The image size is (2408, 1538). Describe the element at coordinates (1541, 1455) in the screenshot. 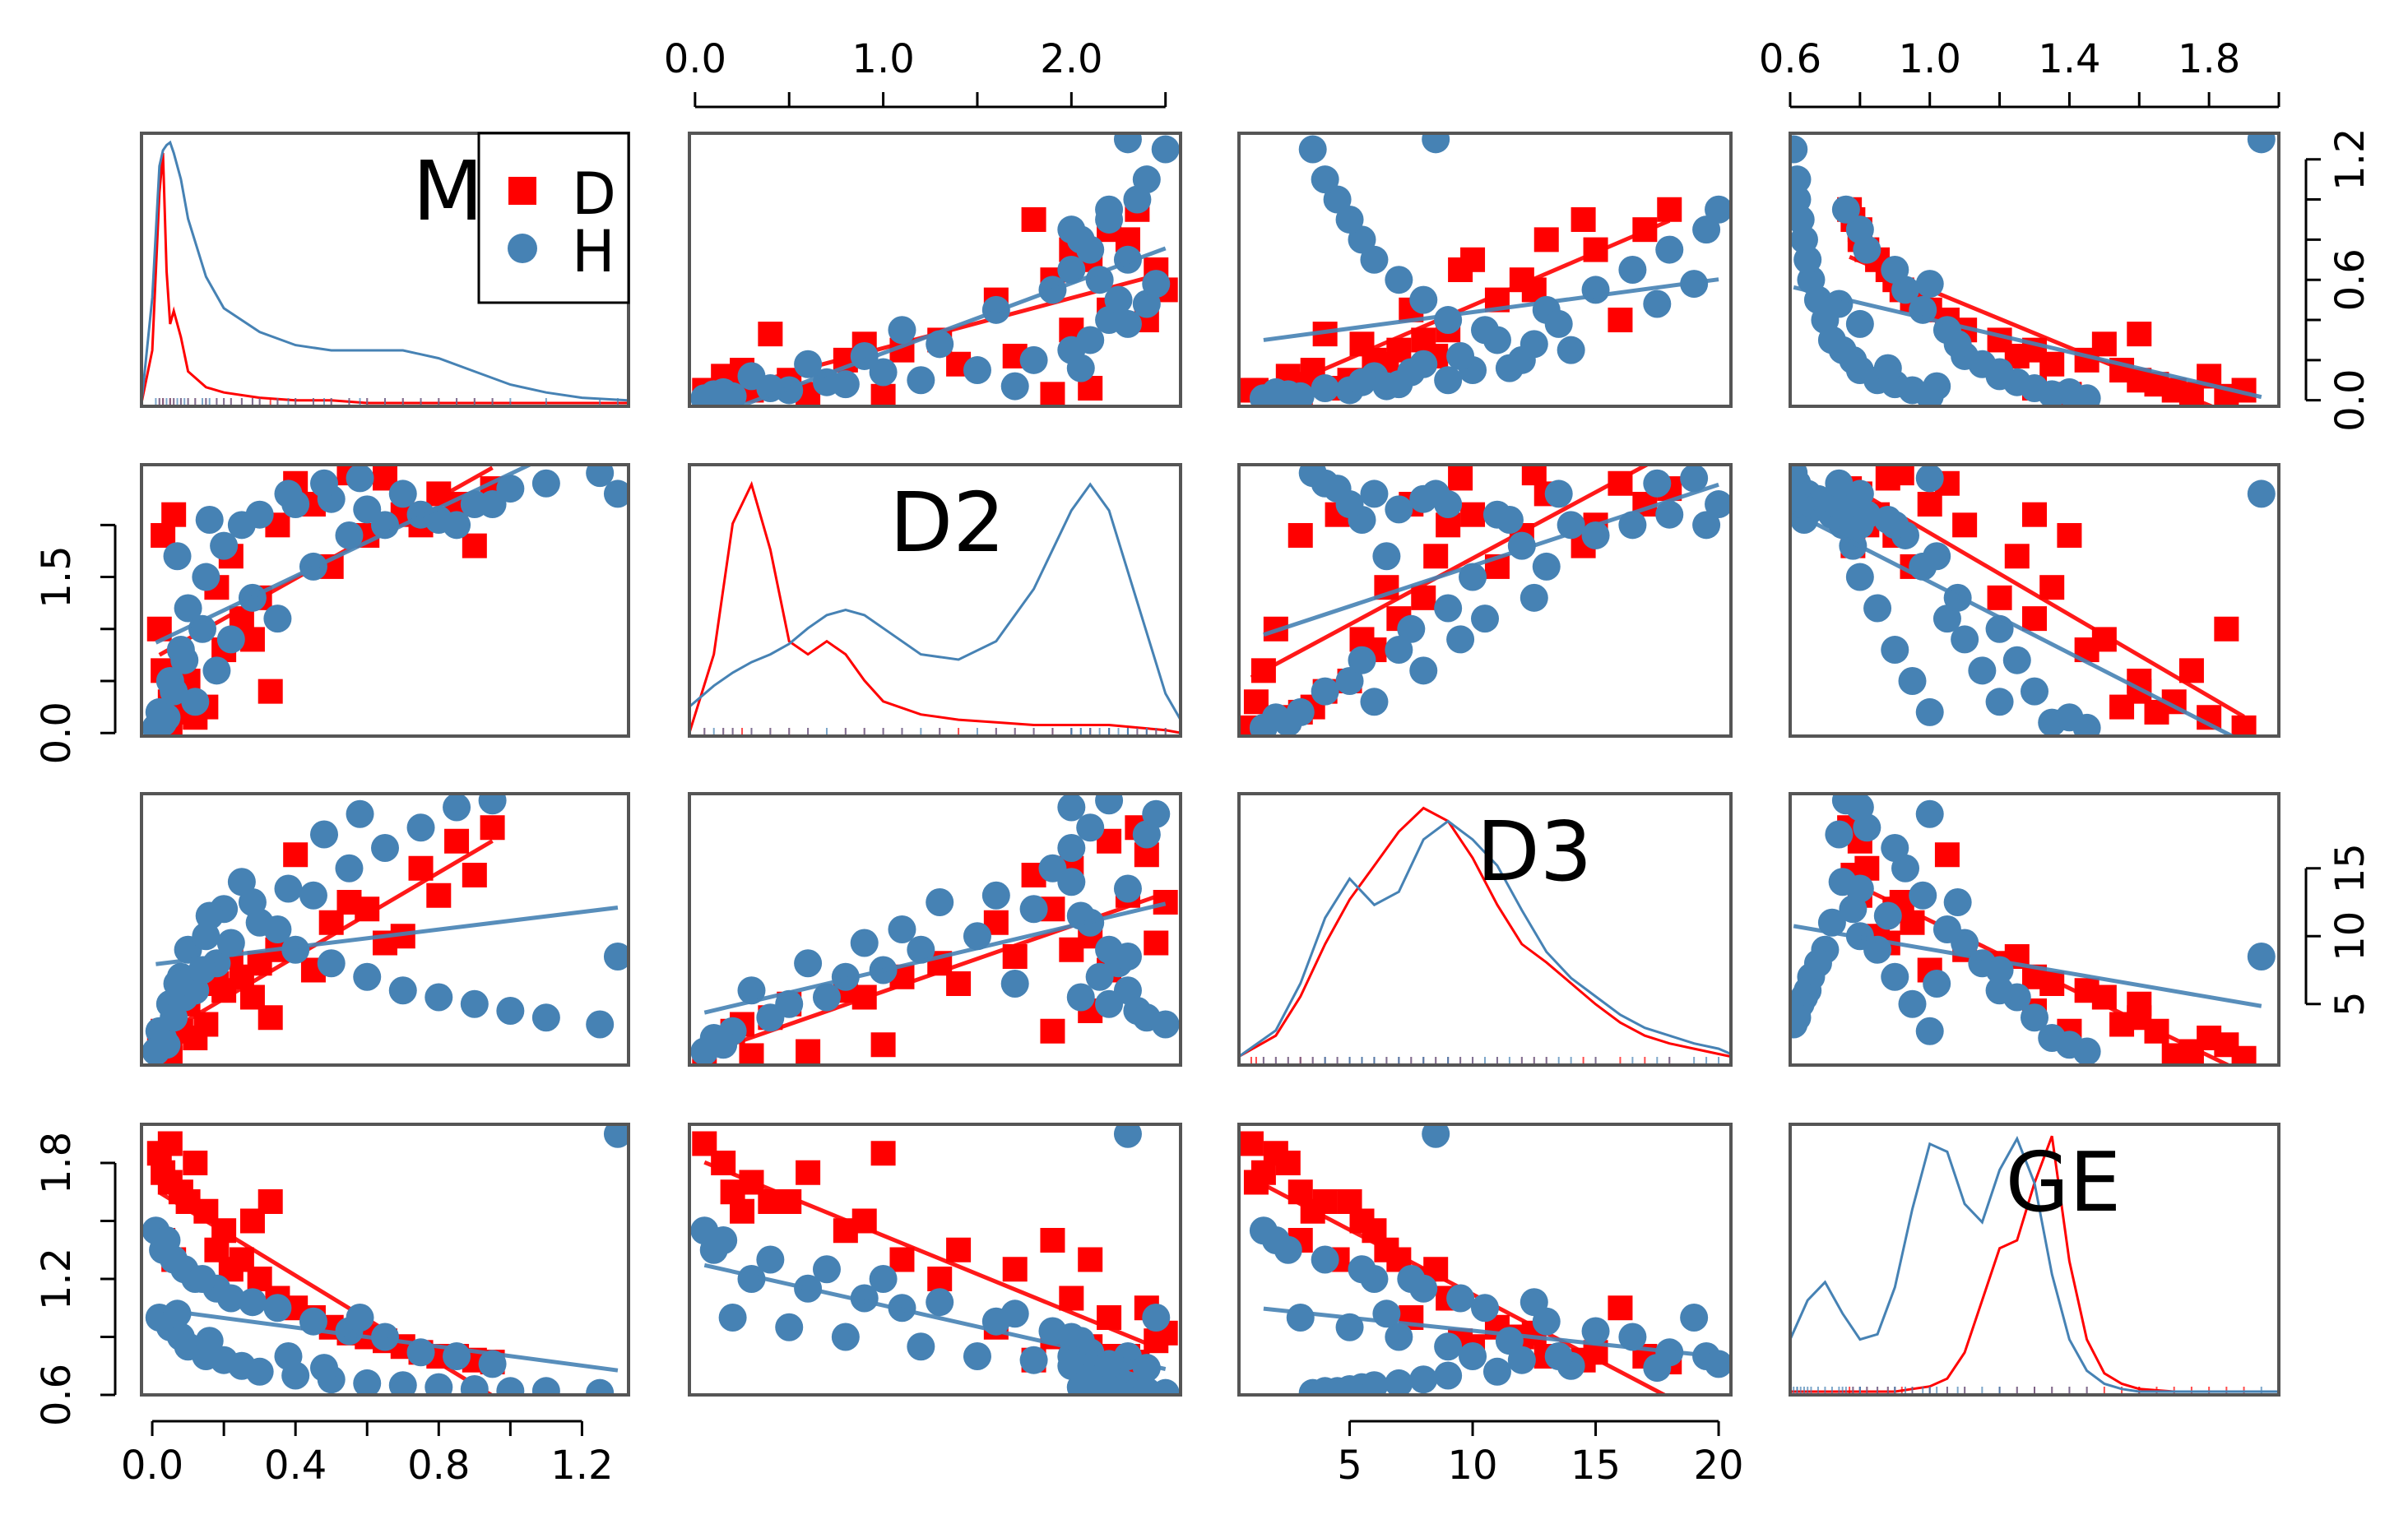

I see `bottom-axis-D3: 5 10 15 20` at that location.